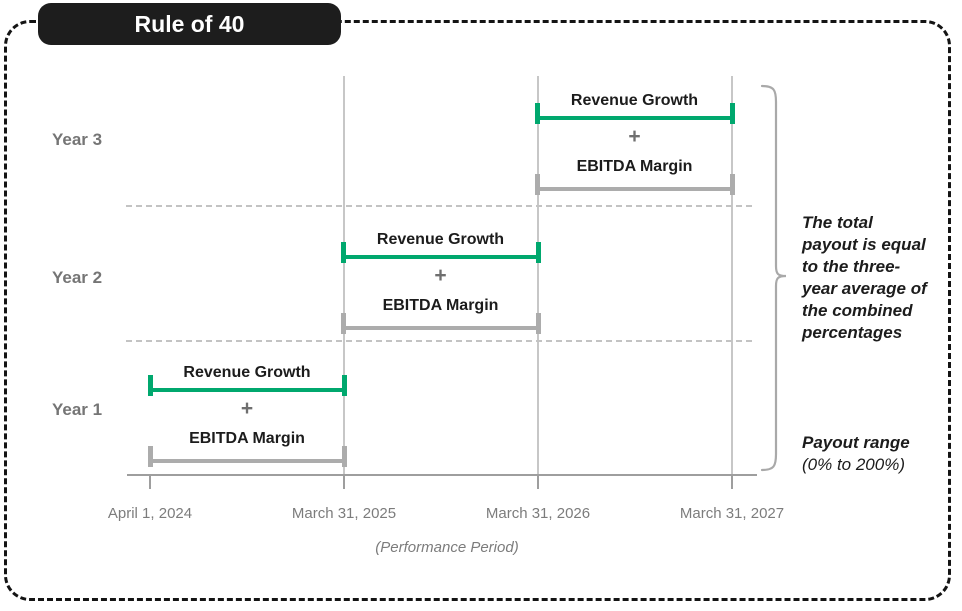 The height and width of the screenshot is (611, 962). I want to click on year-1-label: Year 1, so click(77, 409).